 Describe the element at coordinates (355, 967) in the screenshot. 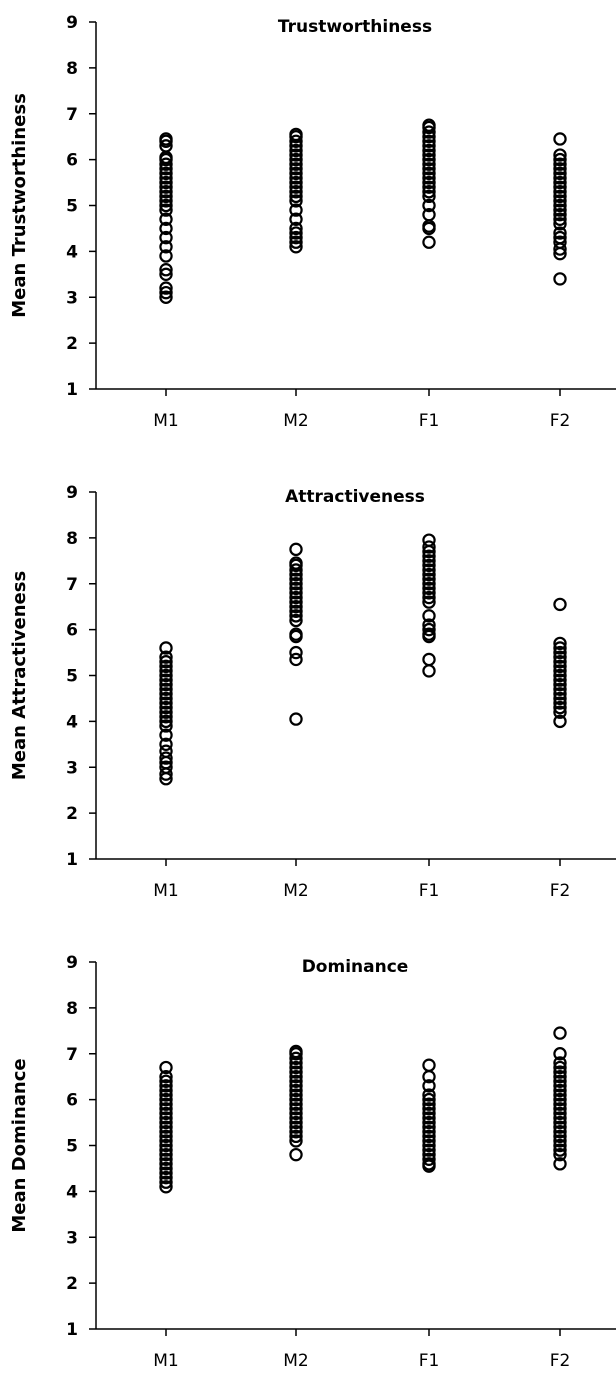

I see `chart-title: Dominance` at that location.